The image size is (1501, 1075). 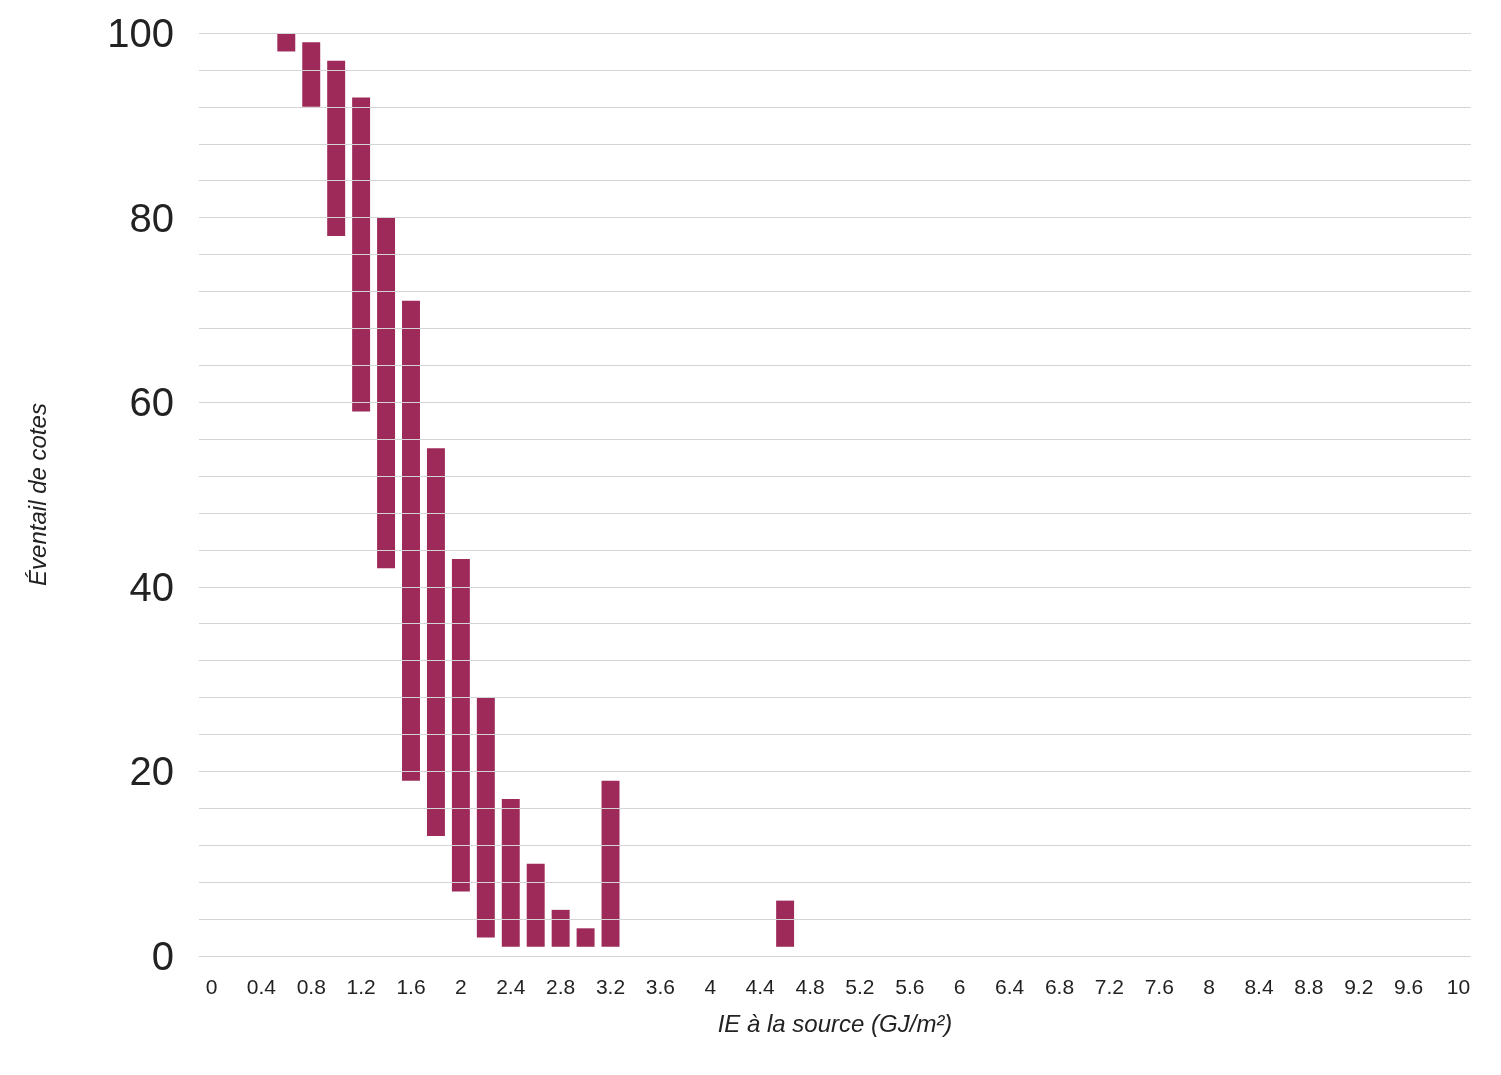 I want to click on x-tick-label: 2.8, so click(x=561, y=986).